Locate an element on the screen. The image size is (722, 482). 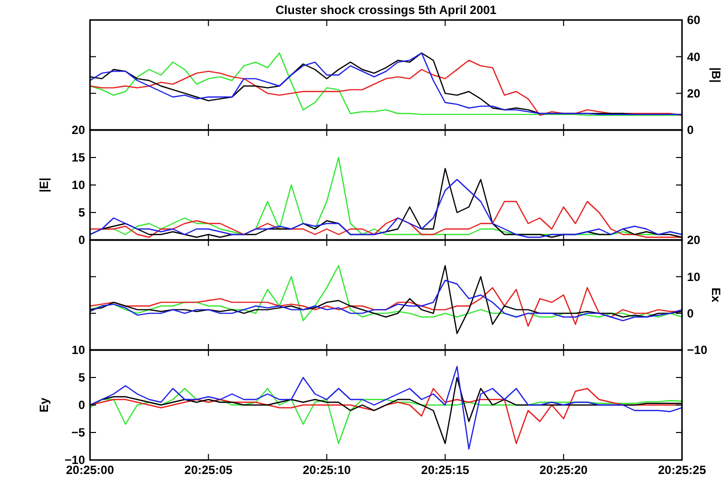
y2-tick-label: 10 is located at coordinates (694, 277).